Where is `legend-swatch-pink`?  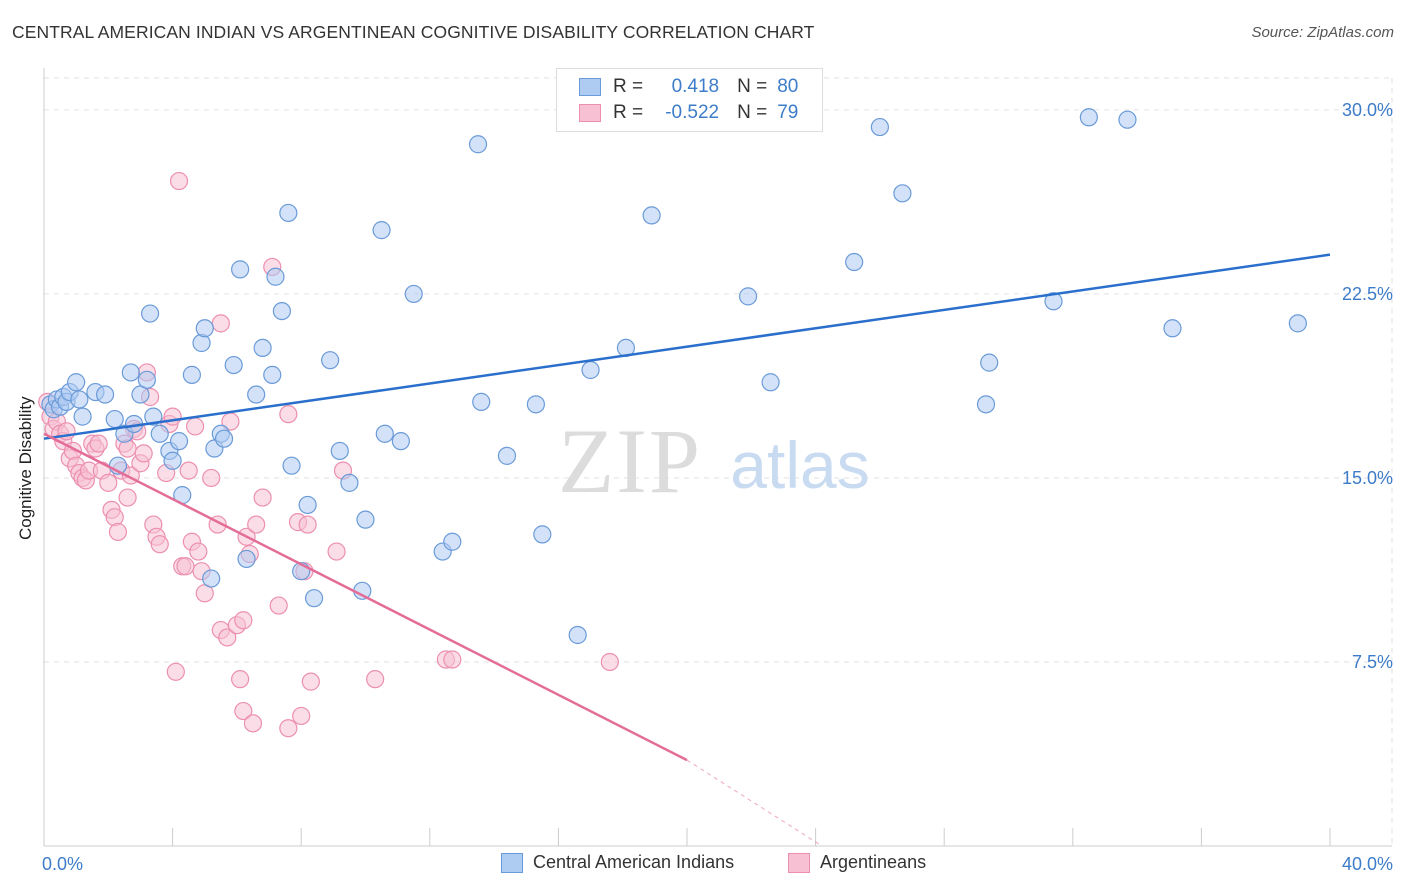 legend-swatch-pink is located at coordinates (590, 113).